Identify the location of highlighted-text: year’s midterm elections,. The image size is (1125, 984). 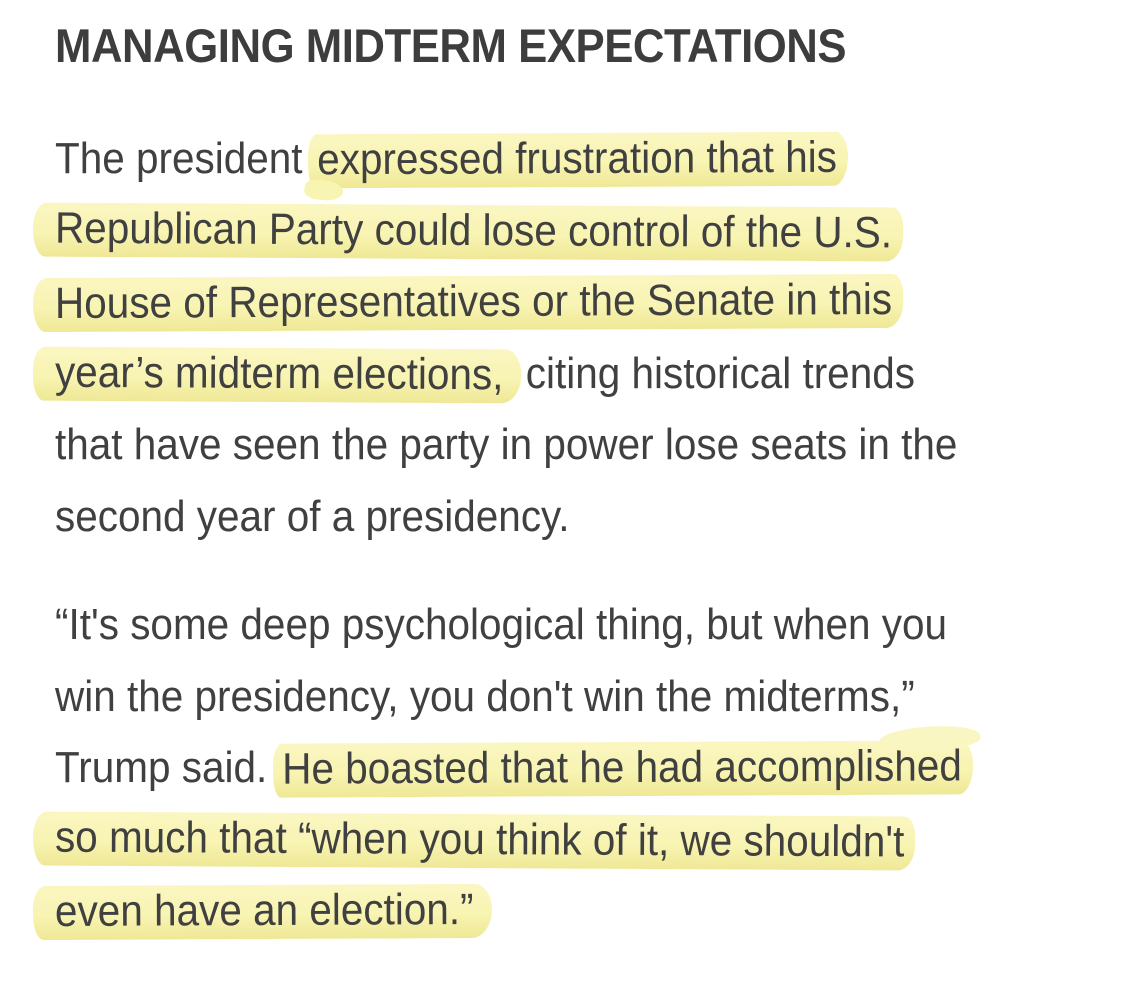
(277, 374).